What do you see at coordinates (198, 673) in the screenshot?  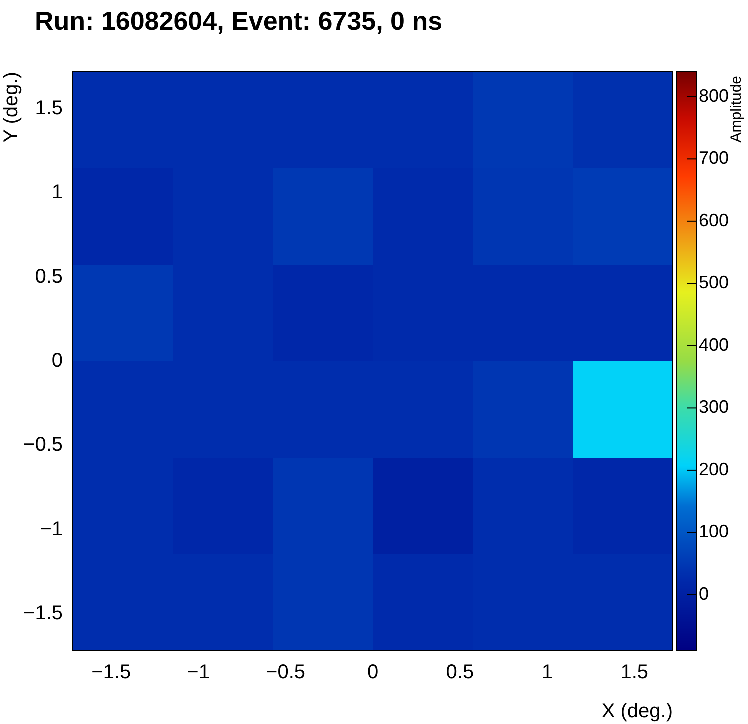 I see `x-tick-label: −1` at bounding box center [198, 673].